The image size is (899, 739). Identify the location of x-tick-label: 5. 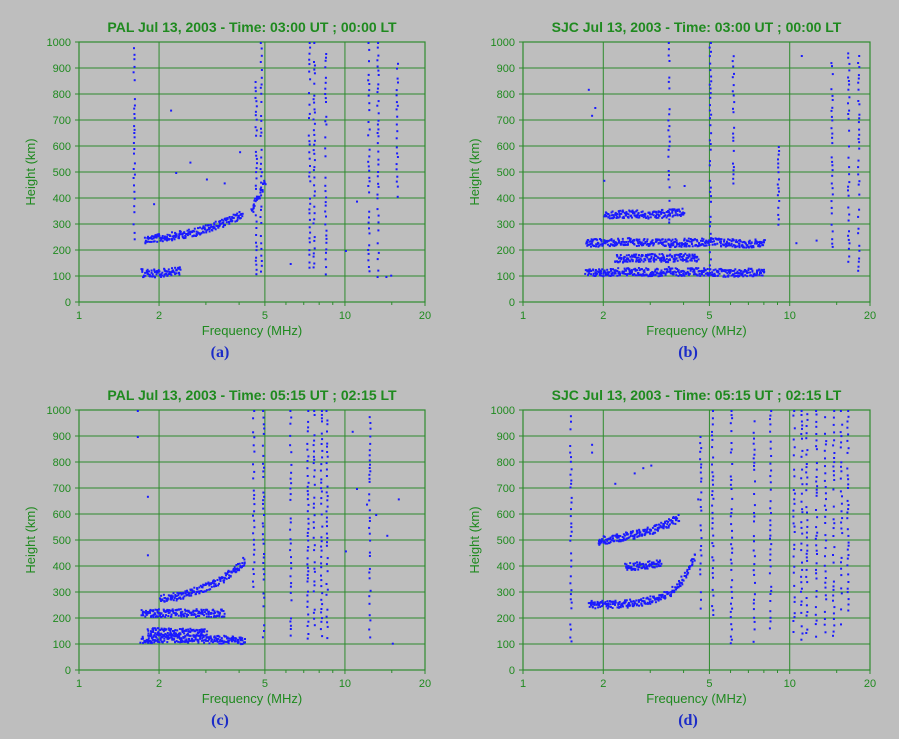
(709, 684).